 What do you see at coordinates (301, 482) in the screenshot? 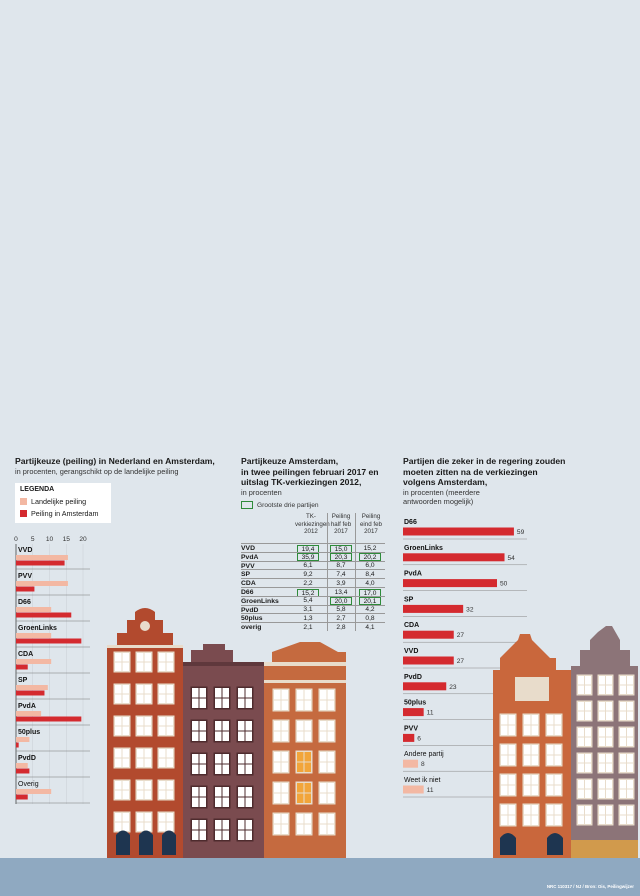
I see `chart2-title-3: uitslag TK-verkiezingen 2012,` at bounding box center [301, 482].